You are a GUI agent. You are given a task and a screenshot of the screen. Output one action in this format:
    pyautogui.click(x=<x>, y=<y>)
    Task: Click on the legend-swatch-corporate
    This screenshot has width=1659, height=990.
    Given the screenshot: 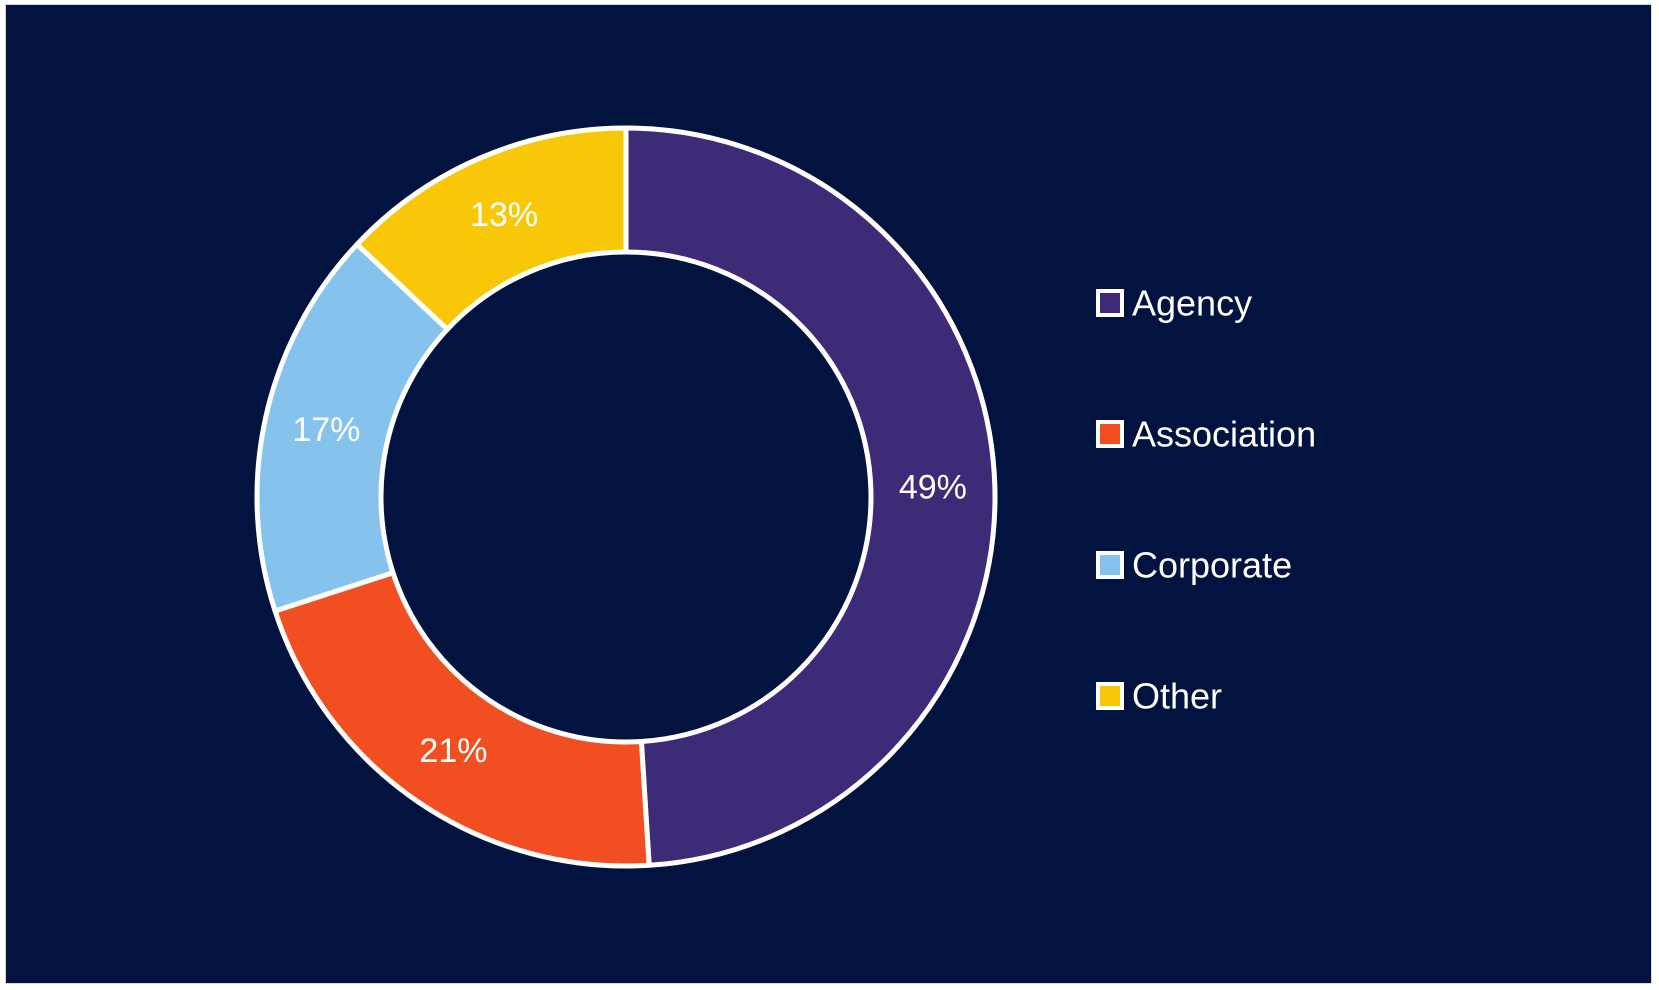 What is the action you would take?
    pyautogui.click(x=1110, y=565)
    